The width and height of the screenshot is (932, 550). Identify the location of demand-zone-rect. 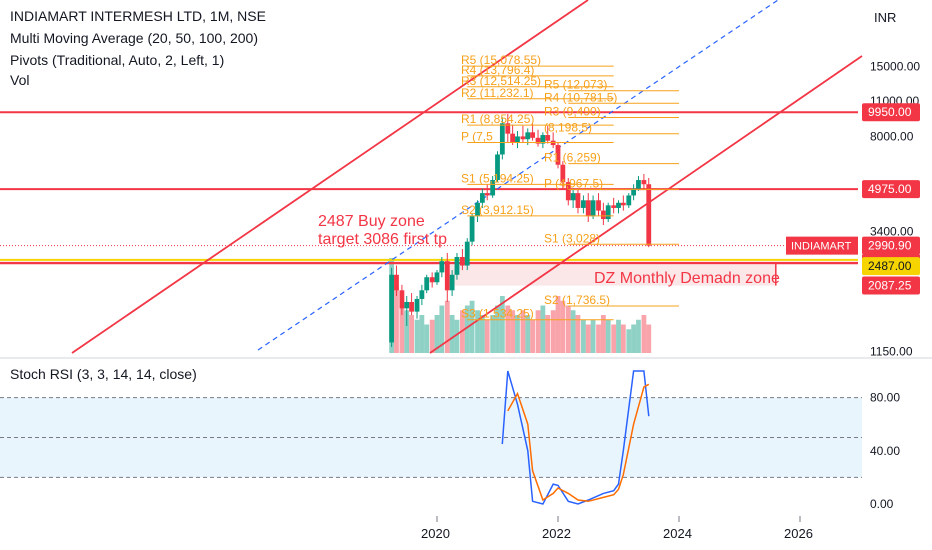
(611, 275).